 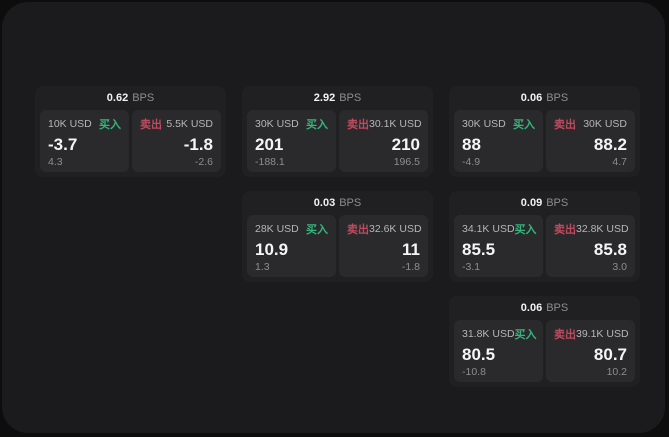 I want to click on sell-price: 210, so click(x=405, y=144).